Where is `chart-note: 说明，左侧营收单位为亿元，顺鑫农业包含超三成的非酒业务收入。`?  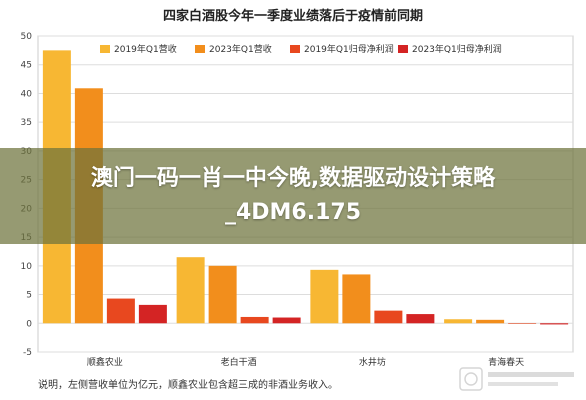 chart-note: 说明，左侧营收单位为亿元，顺鑫农业包含超三成的非酒业务收入。 is located at coordinates (188, 384).